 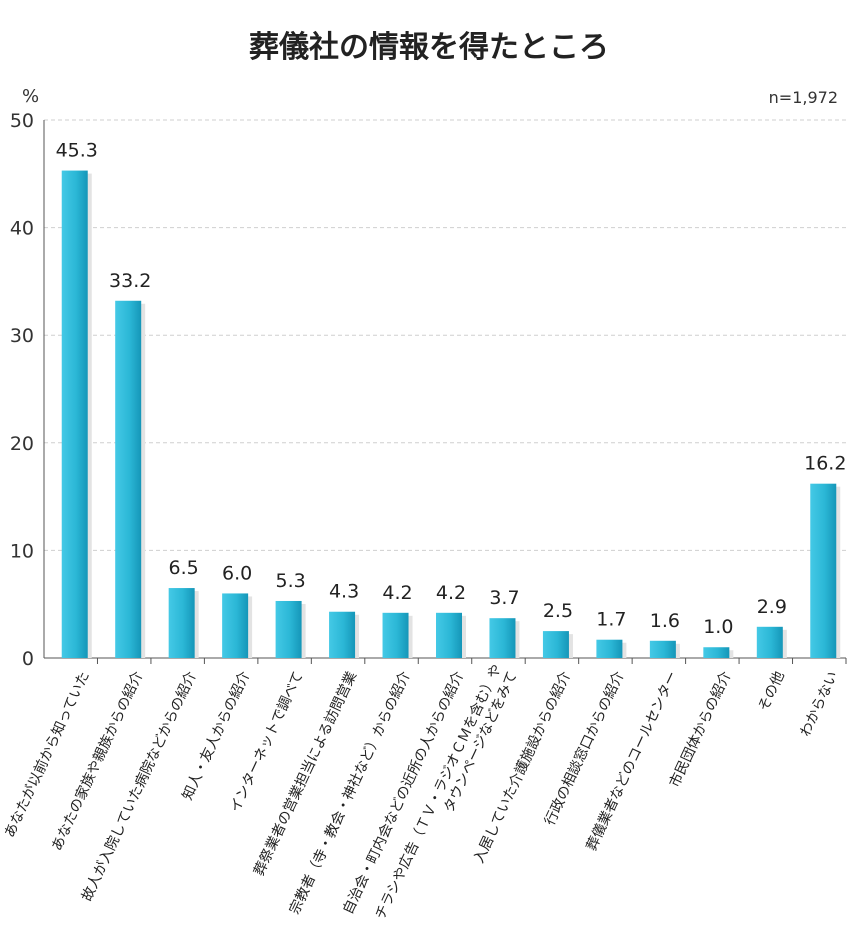 What do you see at coordinates (611, 620) in the screenshot?
I see `bar-value-label: 1.7` at bounding box center [611, 620].